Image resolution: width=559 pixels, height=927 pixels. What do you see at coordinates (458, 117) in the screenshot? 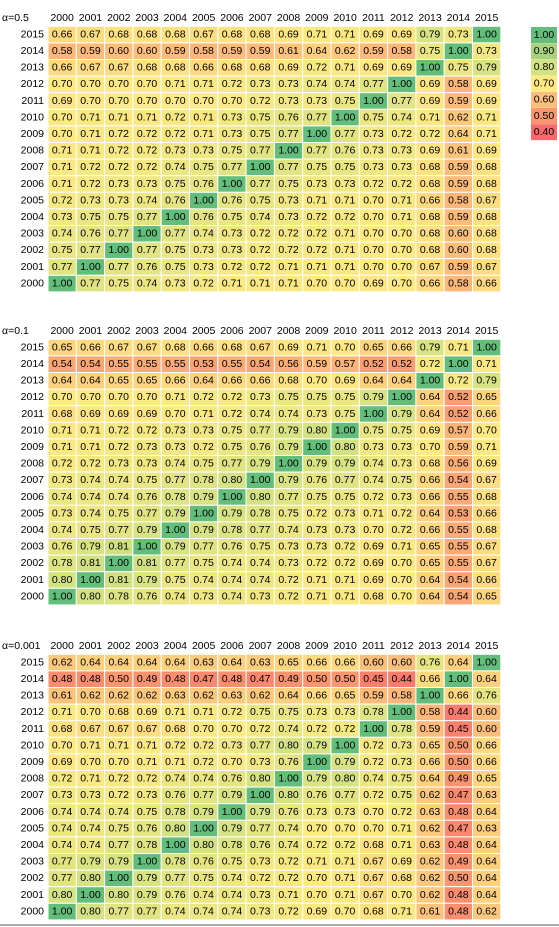
I see `cell-label: 0.62` at bounding box center [458, 117].